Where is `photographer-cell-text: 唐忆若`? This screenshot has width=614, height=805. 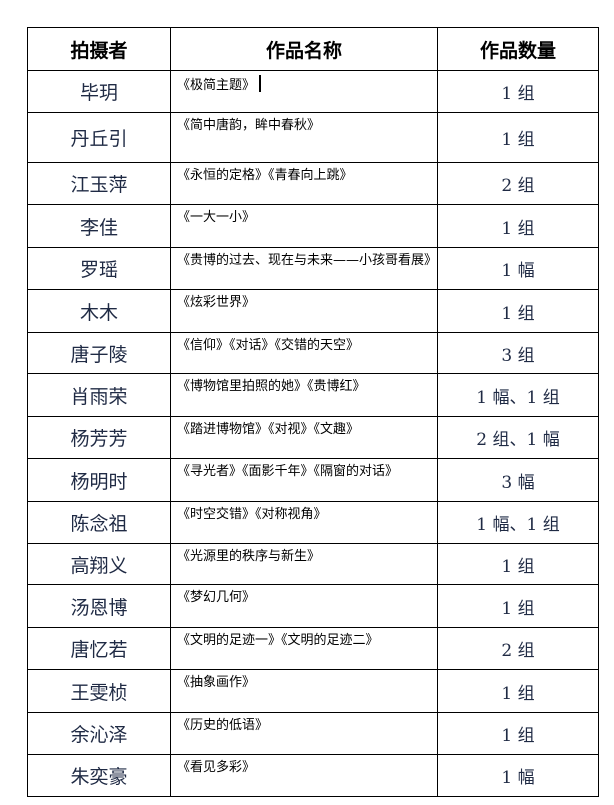 photographer-cell-text: 唐忆若 is located at coordinates (99, 650).